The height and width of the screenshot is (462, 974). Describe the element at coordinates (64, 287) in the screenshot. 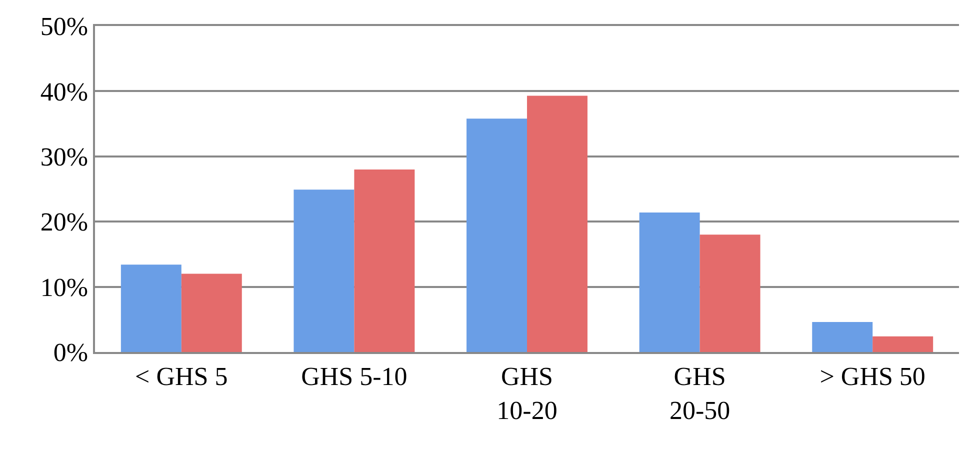

I see `y-tick-label: 10%` at that location.